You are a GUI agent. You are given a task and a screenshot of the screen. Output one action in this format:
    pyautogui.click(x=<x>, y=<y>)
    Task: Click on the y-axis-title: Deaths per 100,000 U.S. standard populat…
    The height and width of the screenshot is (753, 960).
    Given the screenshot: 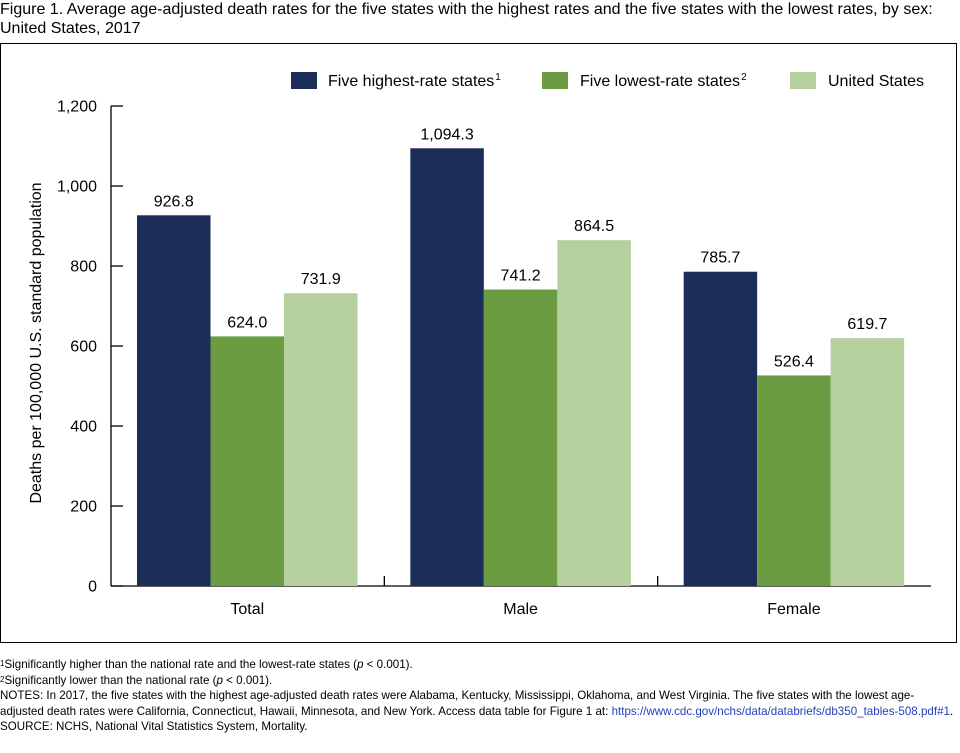 What is the action you would take?
    pyautogui.click(x=36, y=342)
    